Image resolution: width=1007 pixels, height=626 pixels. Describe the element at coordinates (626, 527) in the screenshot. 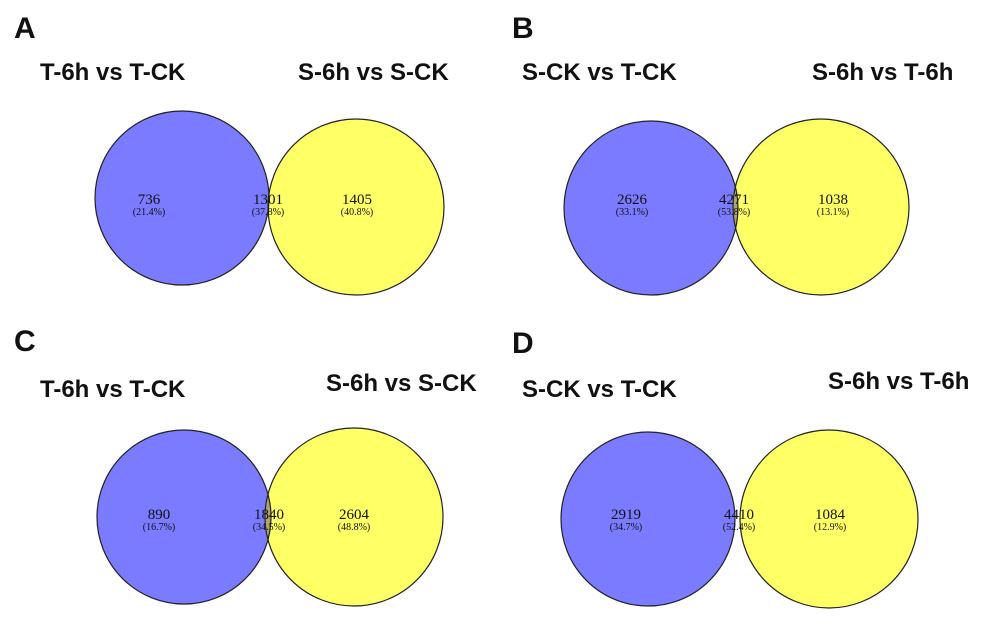

I see `left-percent: (34.7%)` at that location.